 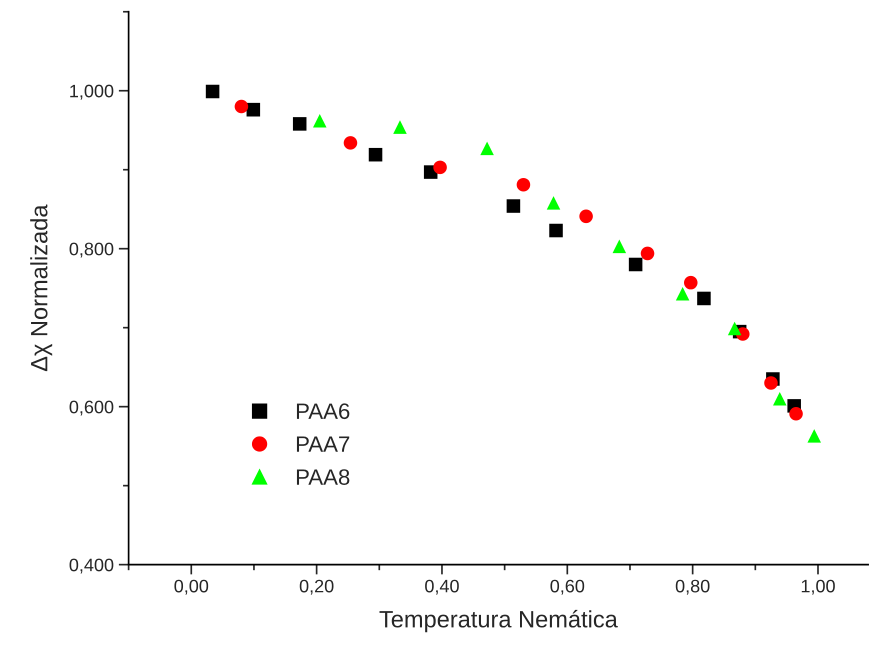 I want to click on y-tick-label: 0,400, so click(x=92, y=566).